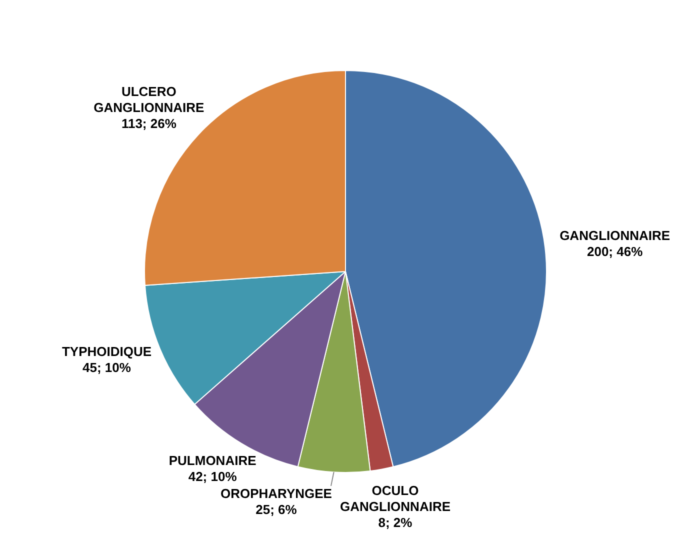 The height and width of the screenshot is (557, 691). What do you see at coordinates (395, 498) in the screenshot?
I see `slice-label: OCULO GANGLIONNAIRE` at bounding box center [395, 498].